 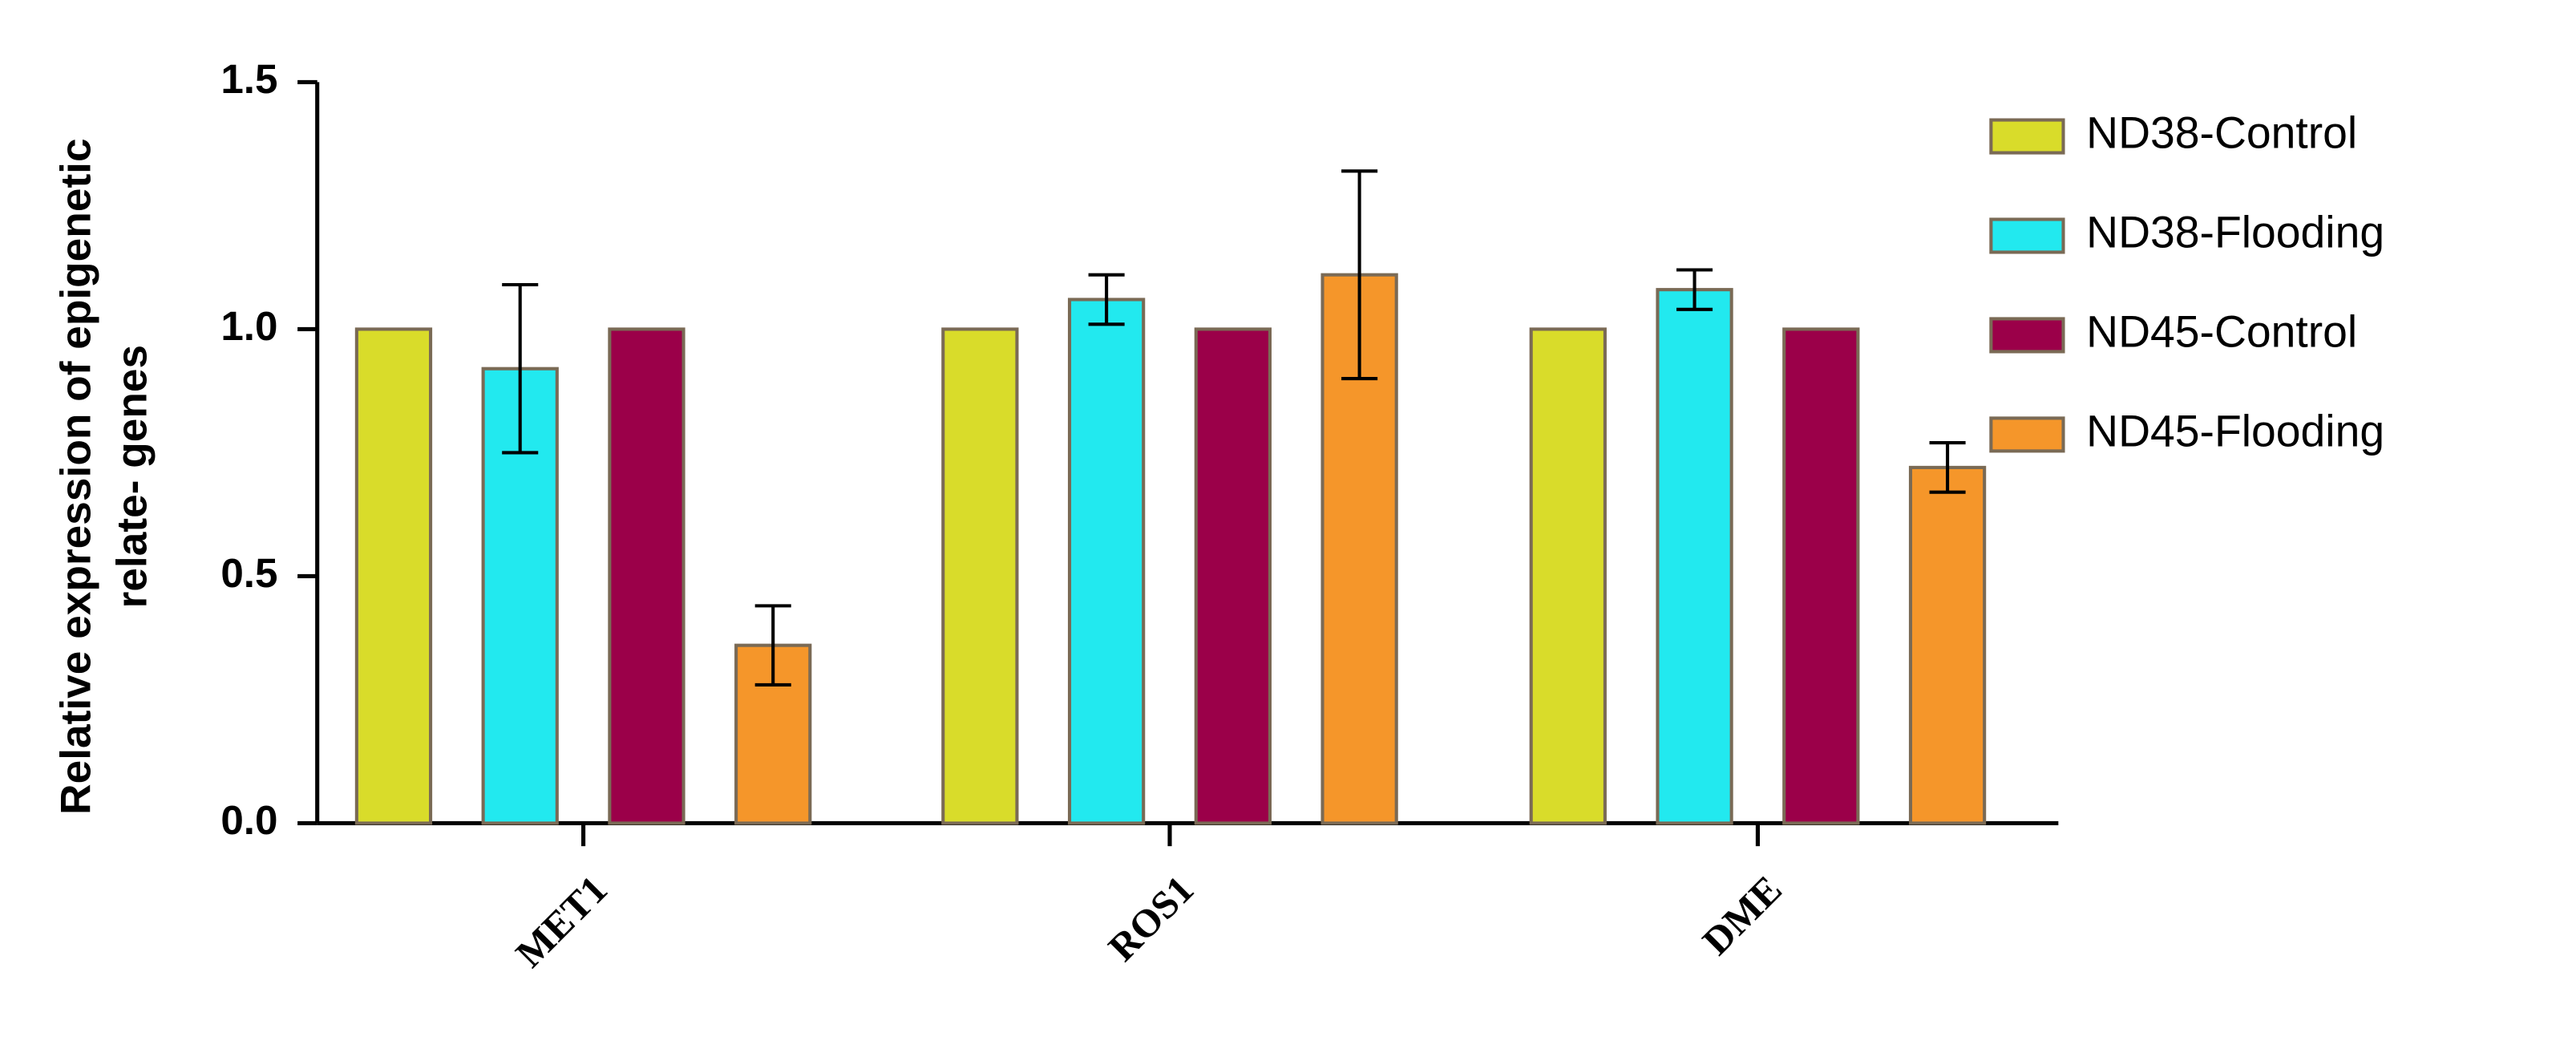 I want to click on x-tick-label: DME, so click(x=1742, y=915).